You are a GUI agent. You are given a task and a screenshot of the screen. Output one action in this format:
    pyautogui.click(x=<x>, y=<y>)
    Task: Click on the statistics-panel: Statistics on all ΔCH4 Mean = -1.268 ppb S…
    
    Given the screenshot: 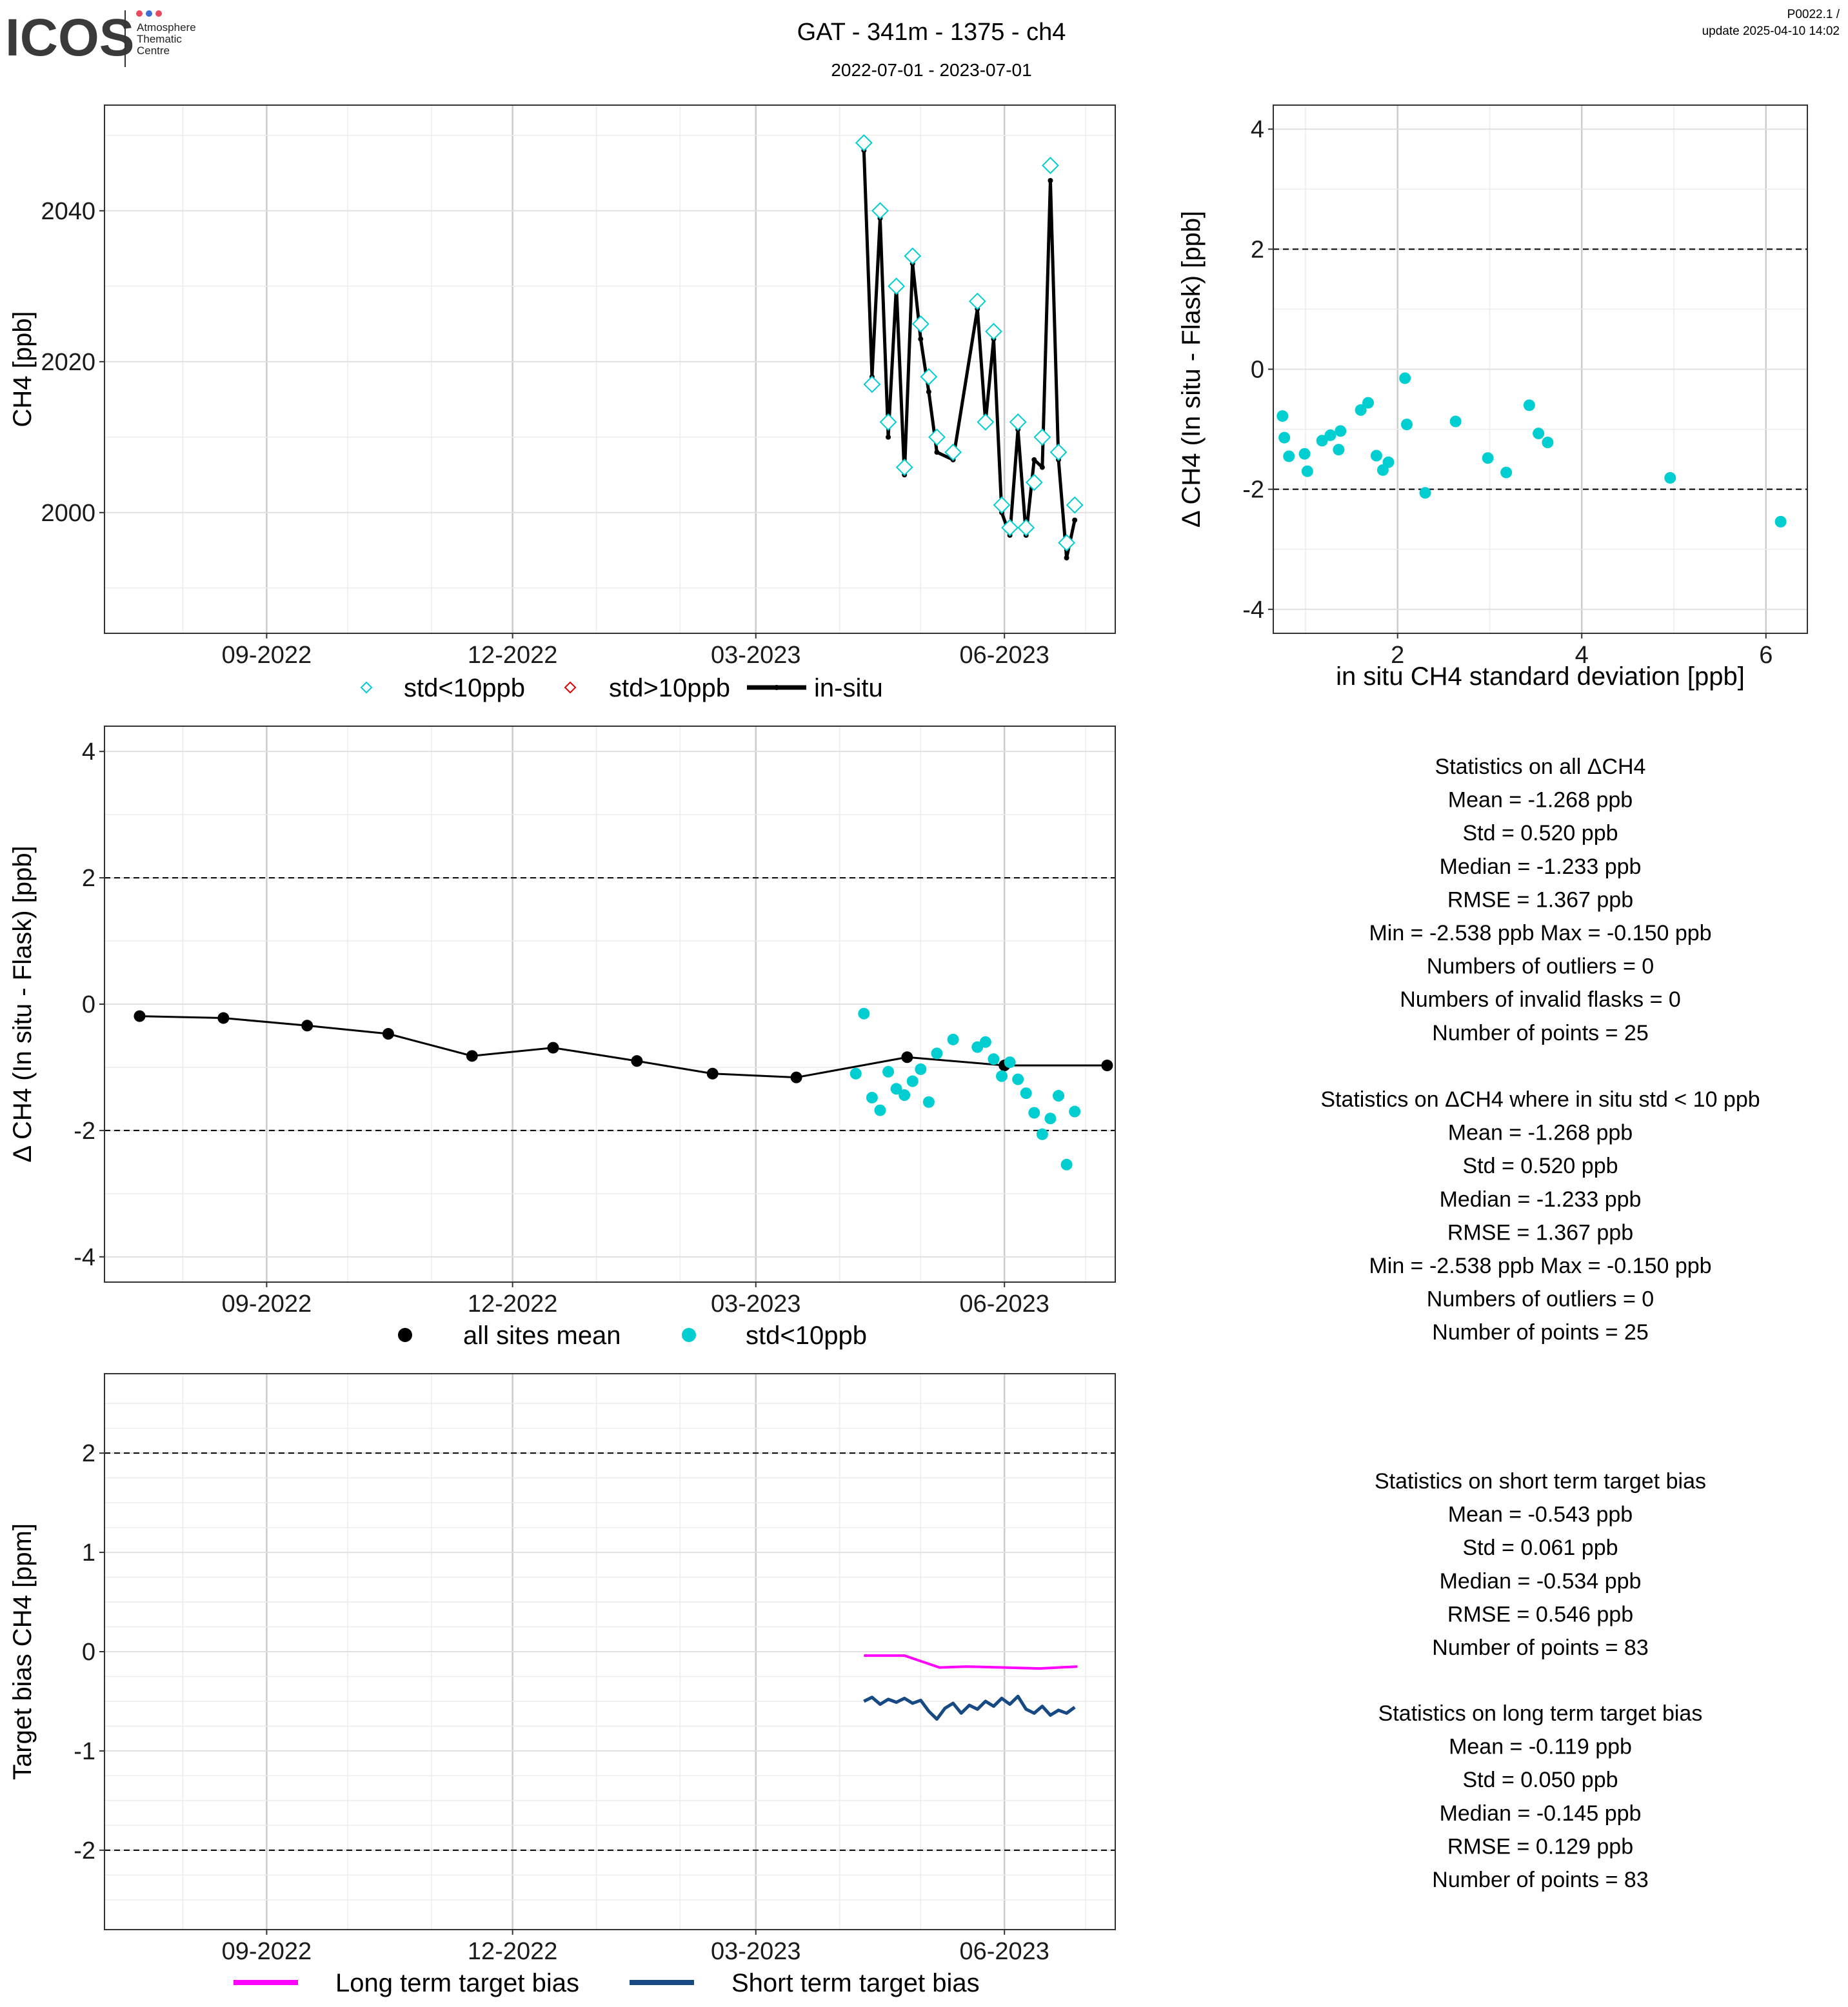 What is the action you would take?
    pyautogui.click(x=1540, y=1323)
    